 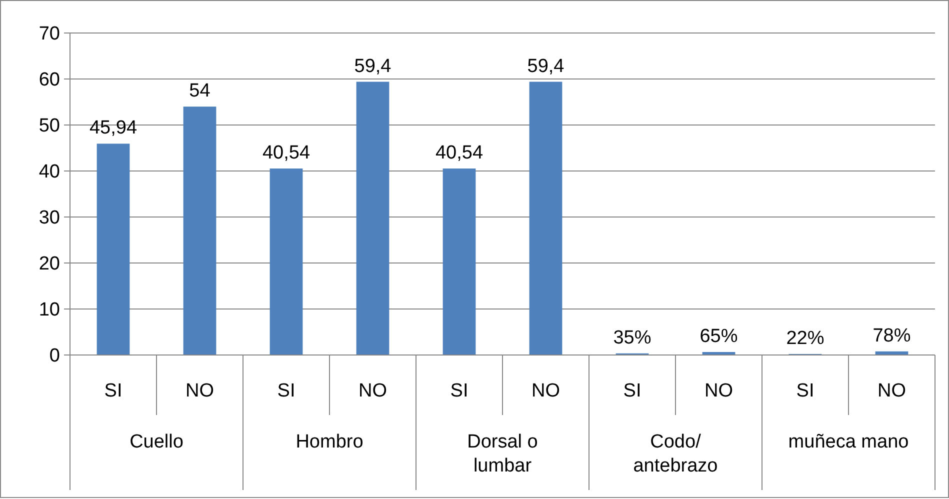 I want to click on data-label: 22%, so click(x=805, y=338).